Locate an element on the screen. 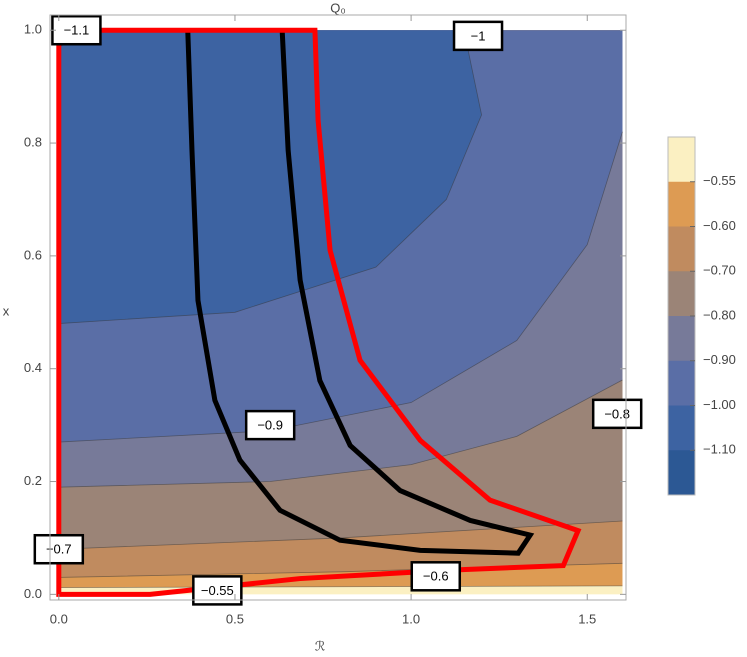 The image size is (747, 657). contour-label: −1 is located at coordinates (478, 35).